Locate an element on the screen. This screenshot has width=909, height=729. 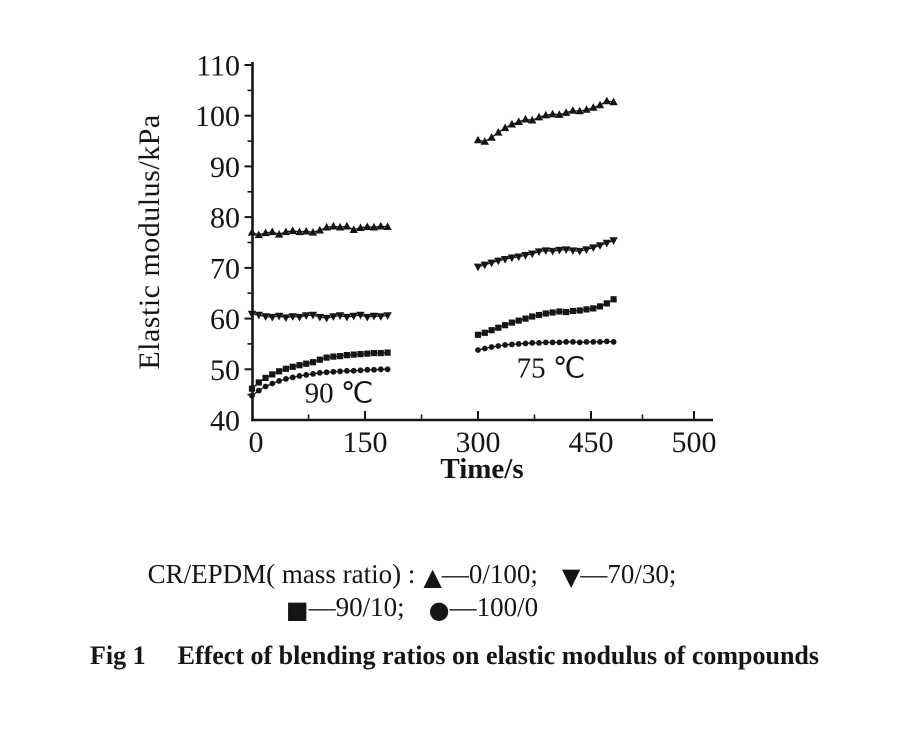
svg-text: 500 is located at coordinates (694, 442).